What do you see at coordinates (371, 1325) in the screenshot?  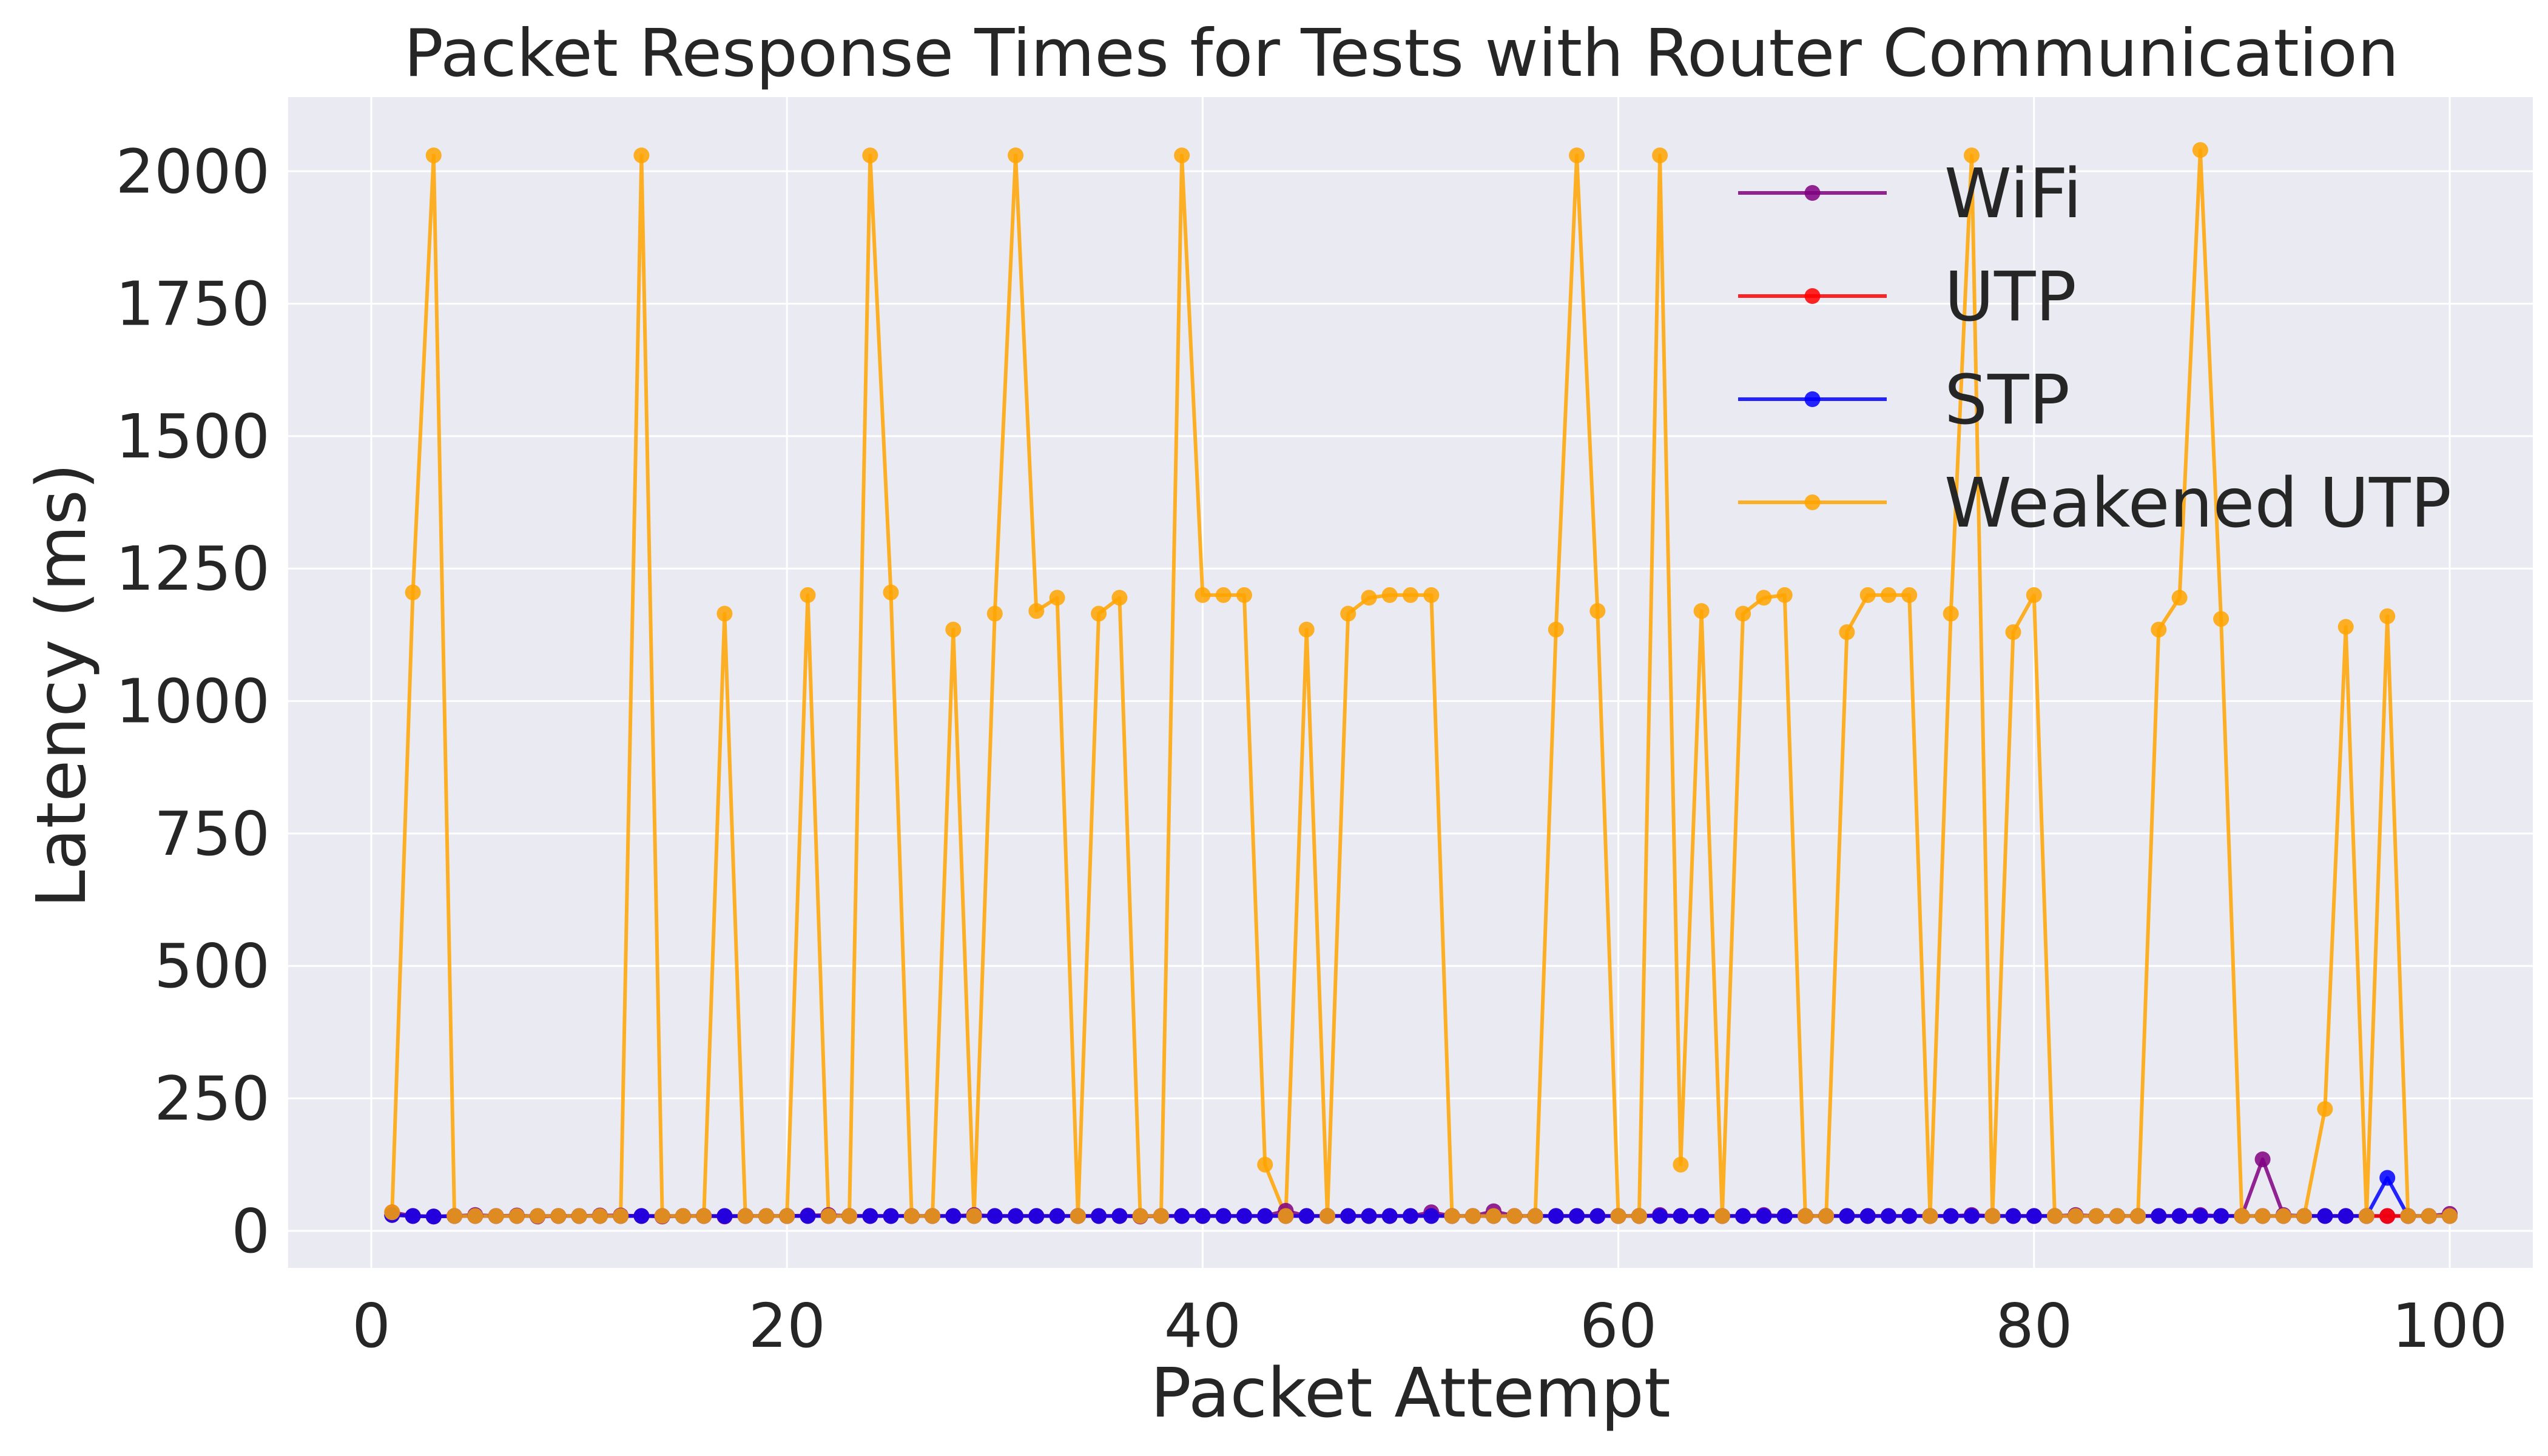 I see `x-tick-label: 0` at bounding box center [371, 1325].